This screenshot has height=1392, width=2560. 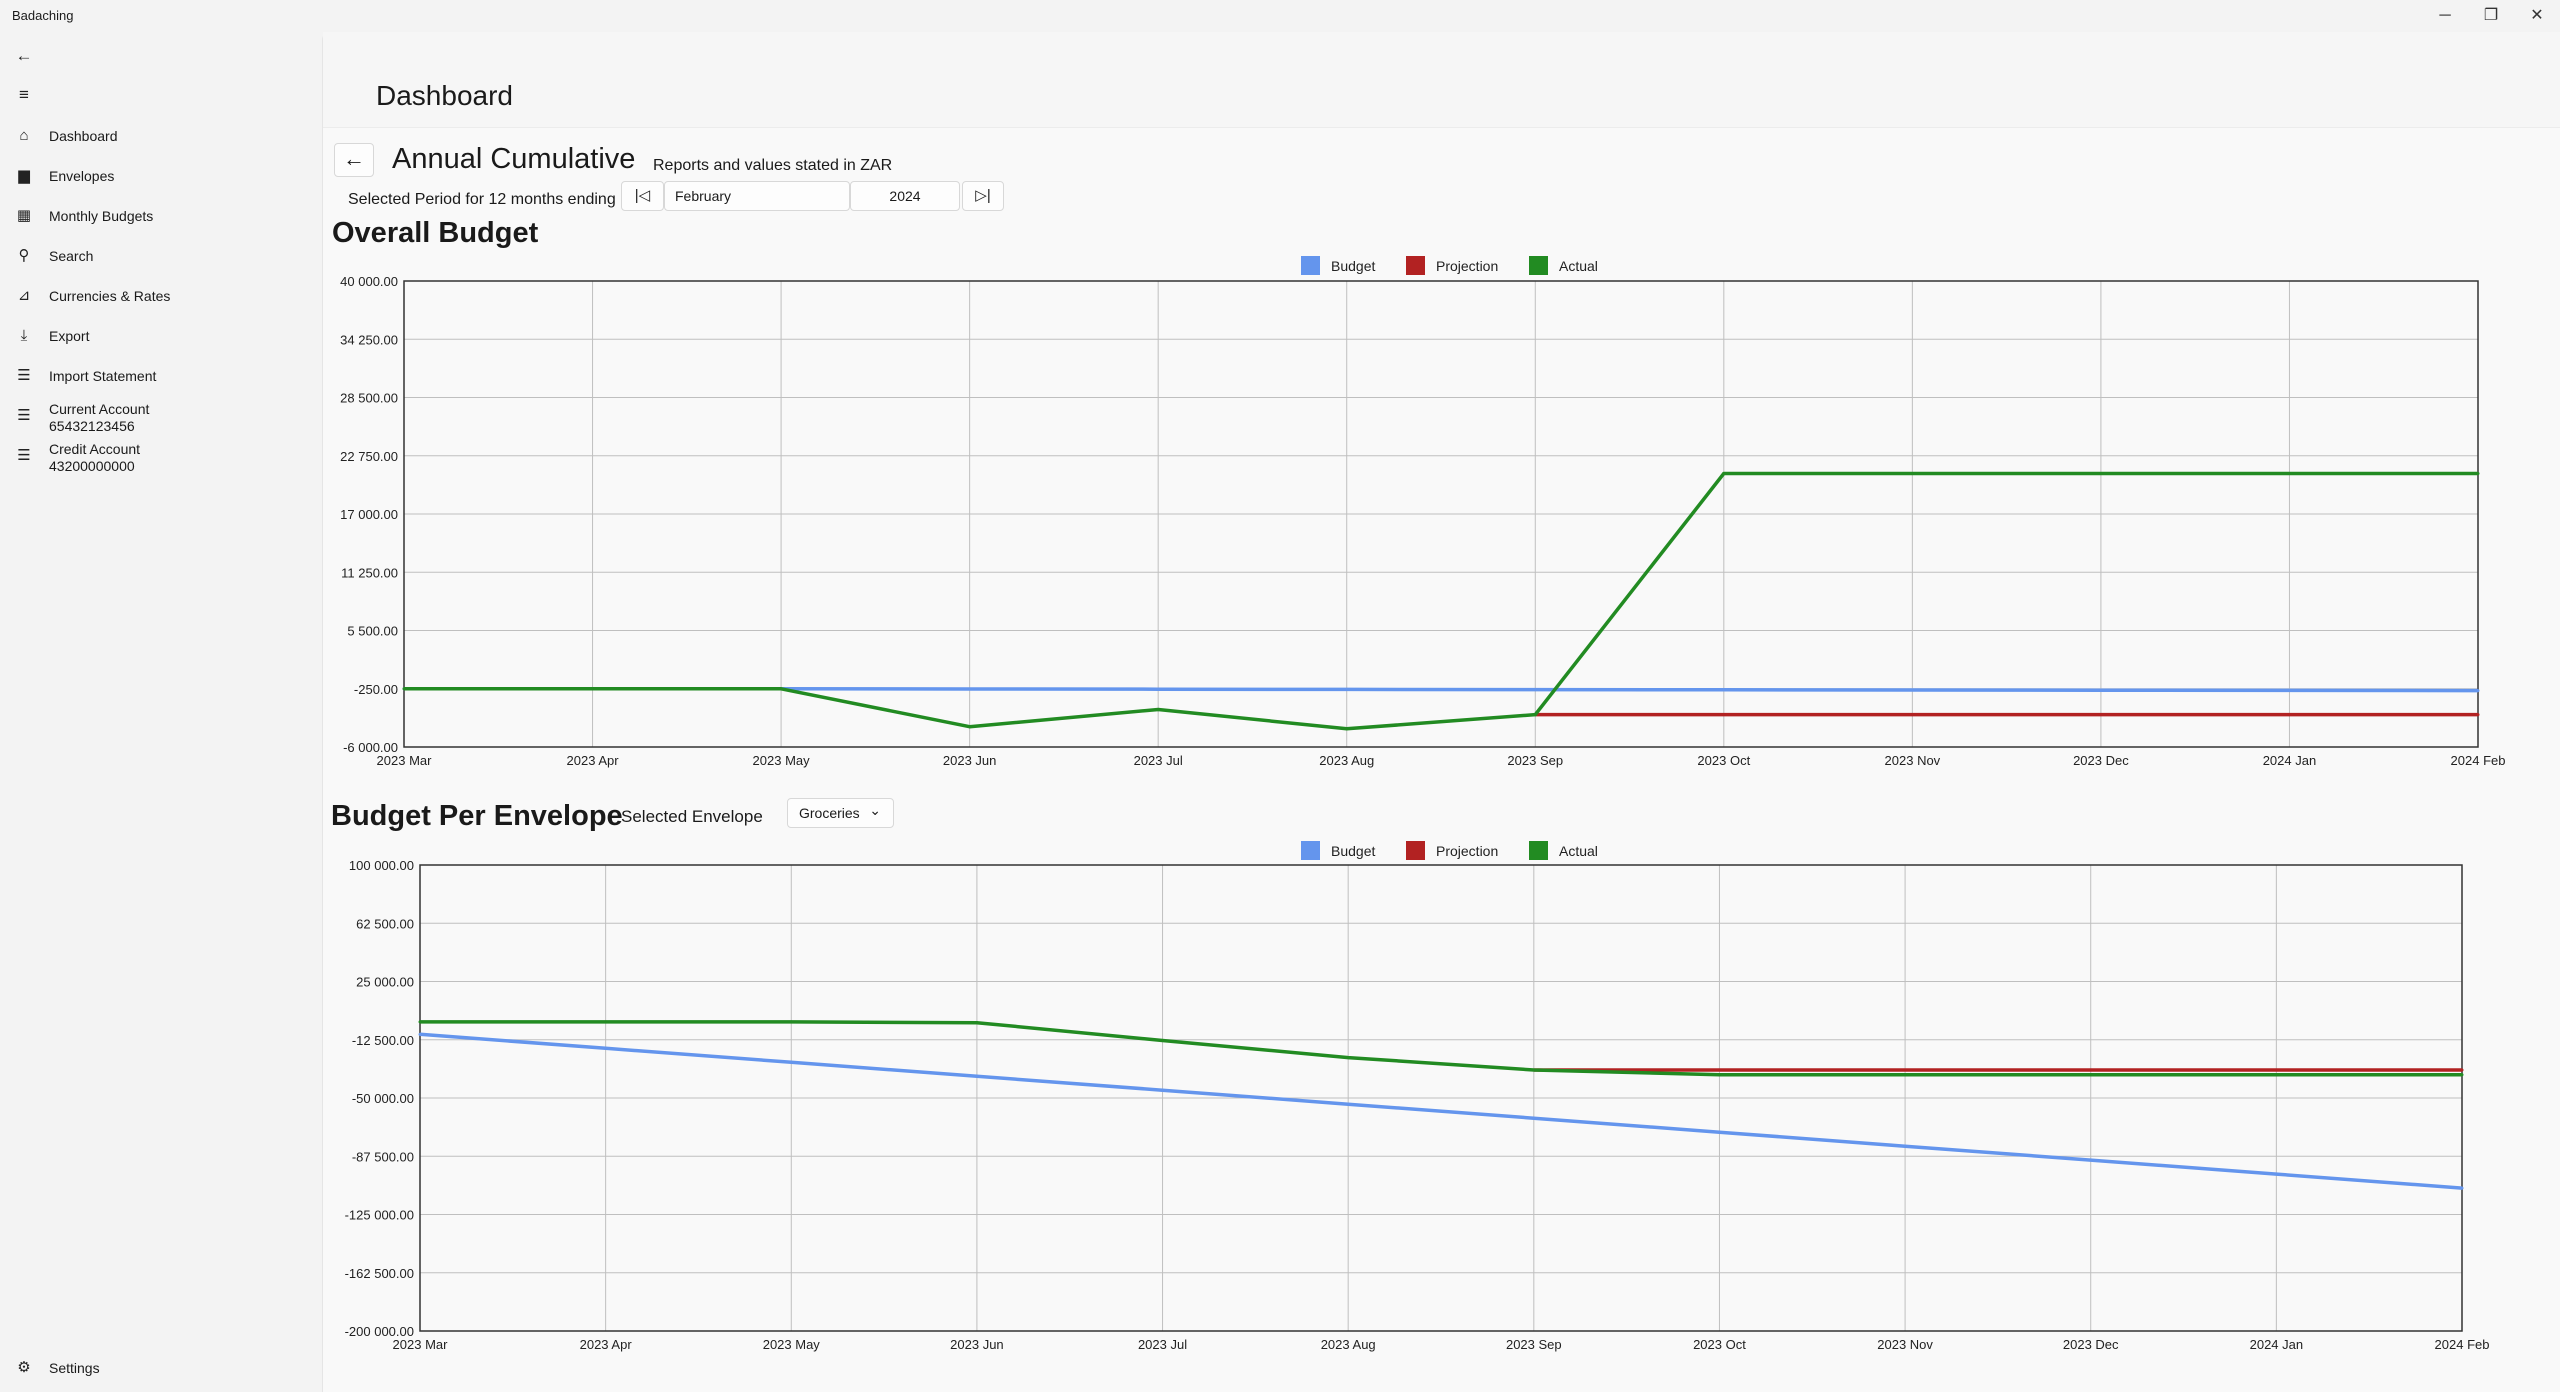 I want to click on skip-back-icon: |◁, so click(x=642, y=195).